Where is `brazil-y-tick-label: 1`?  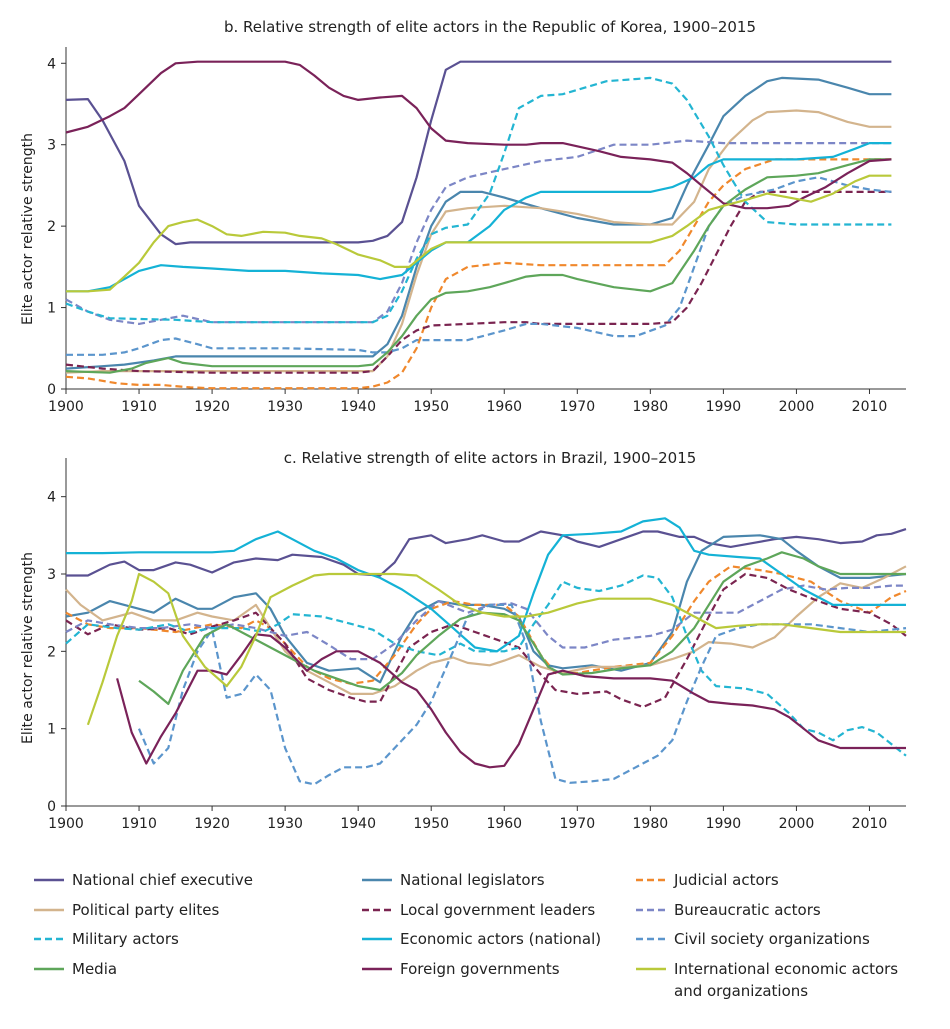 brazil-y-tick-label: 1 is located at coordinates (51, 730).